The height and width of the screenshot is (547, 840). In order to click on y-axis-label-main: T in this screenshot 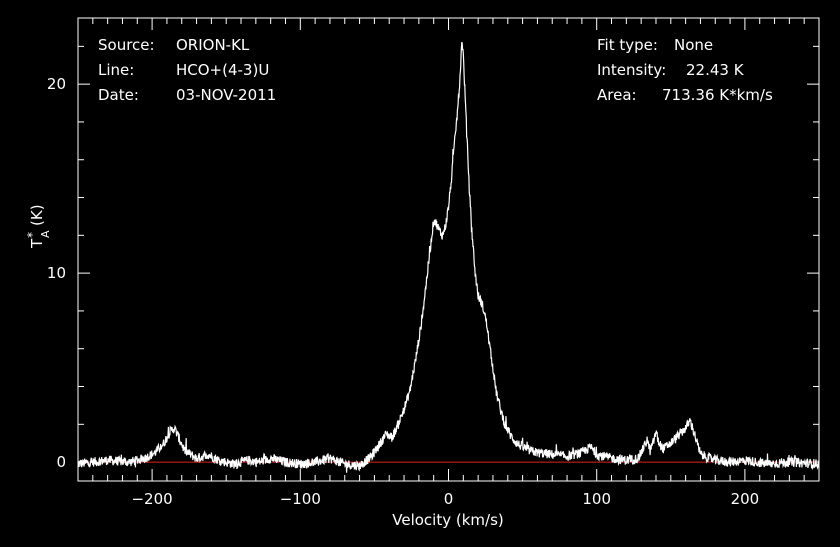, I will do `click(37, 243)`.